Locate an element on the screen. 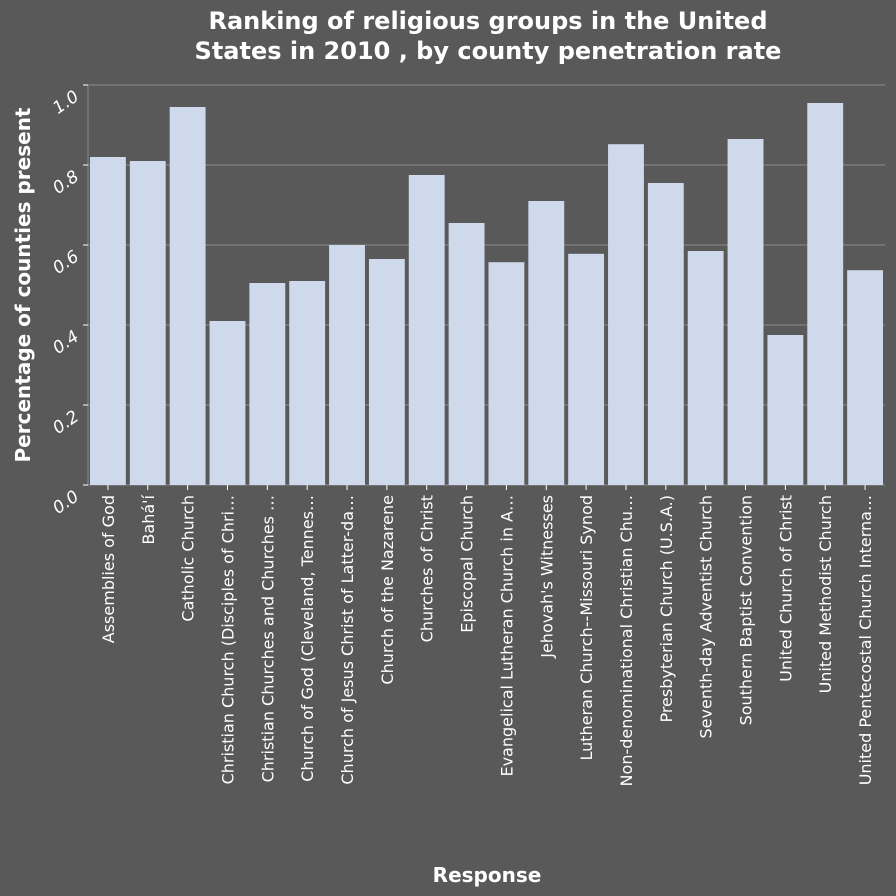 This screenshot has width=896, height=896. x-tick-label: Episcopal Church is located at coordinates (467, 564).